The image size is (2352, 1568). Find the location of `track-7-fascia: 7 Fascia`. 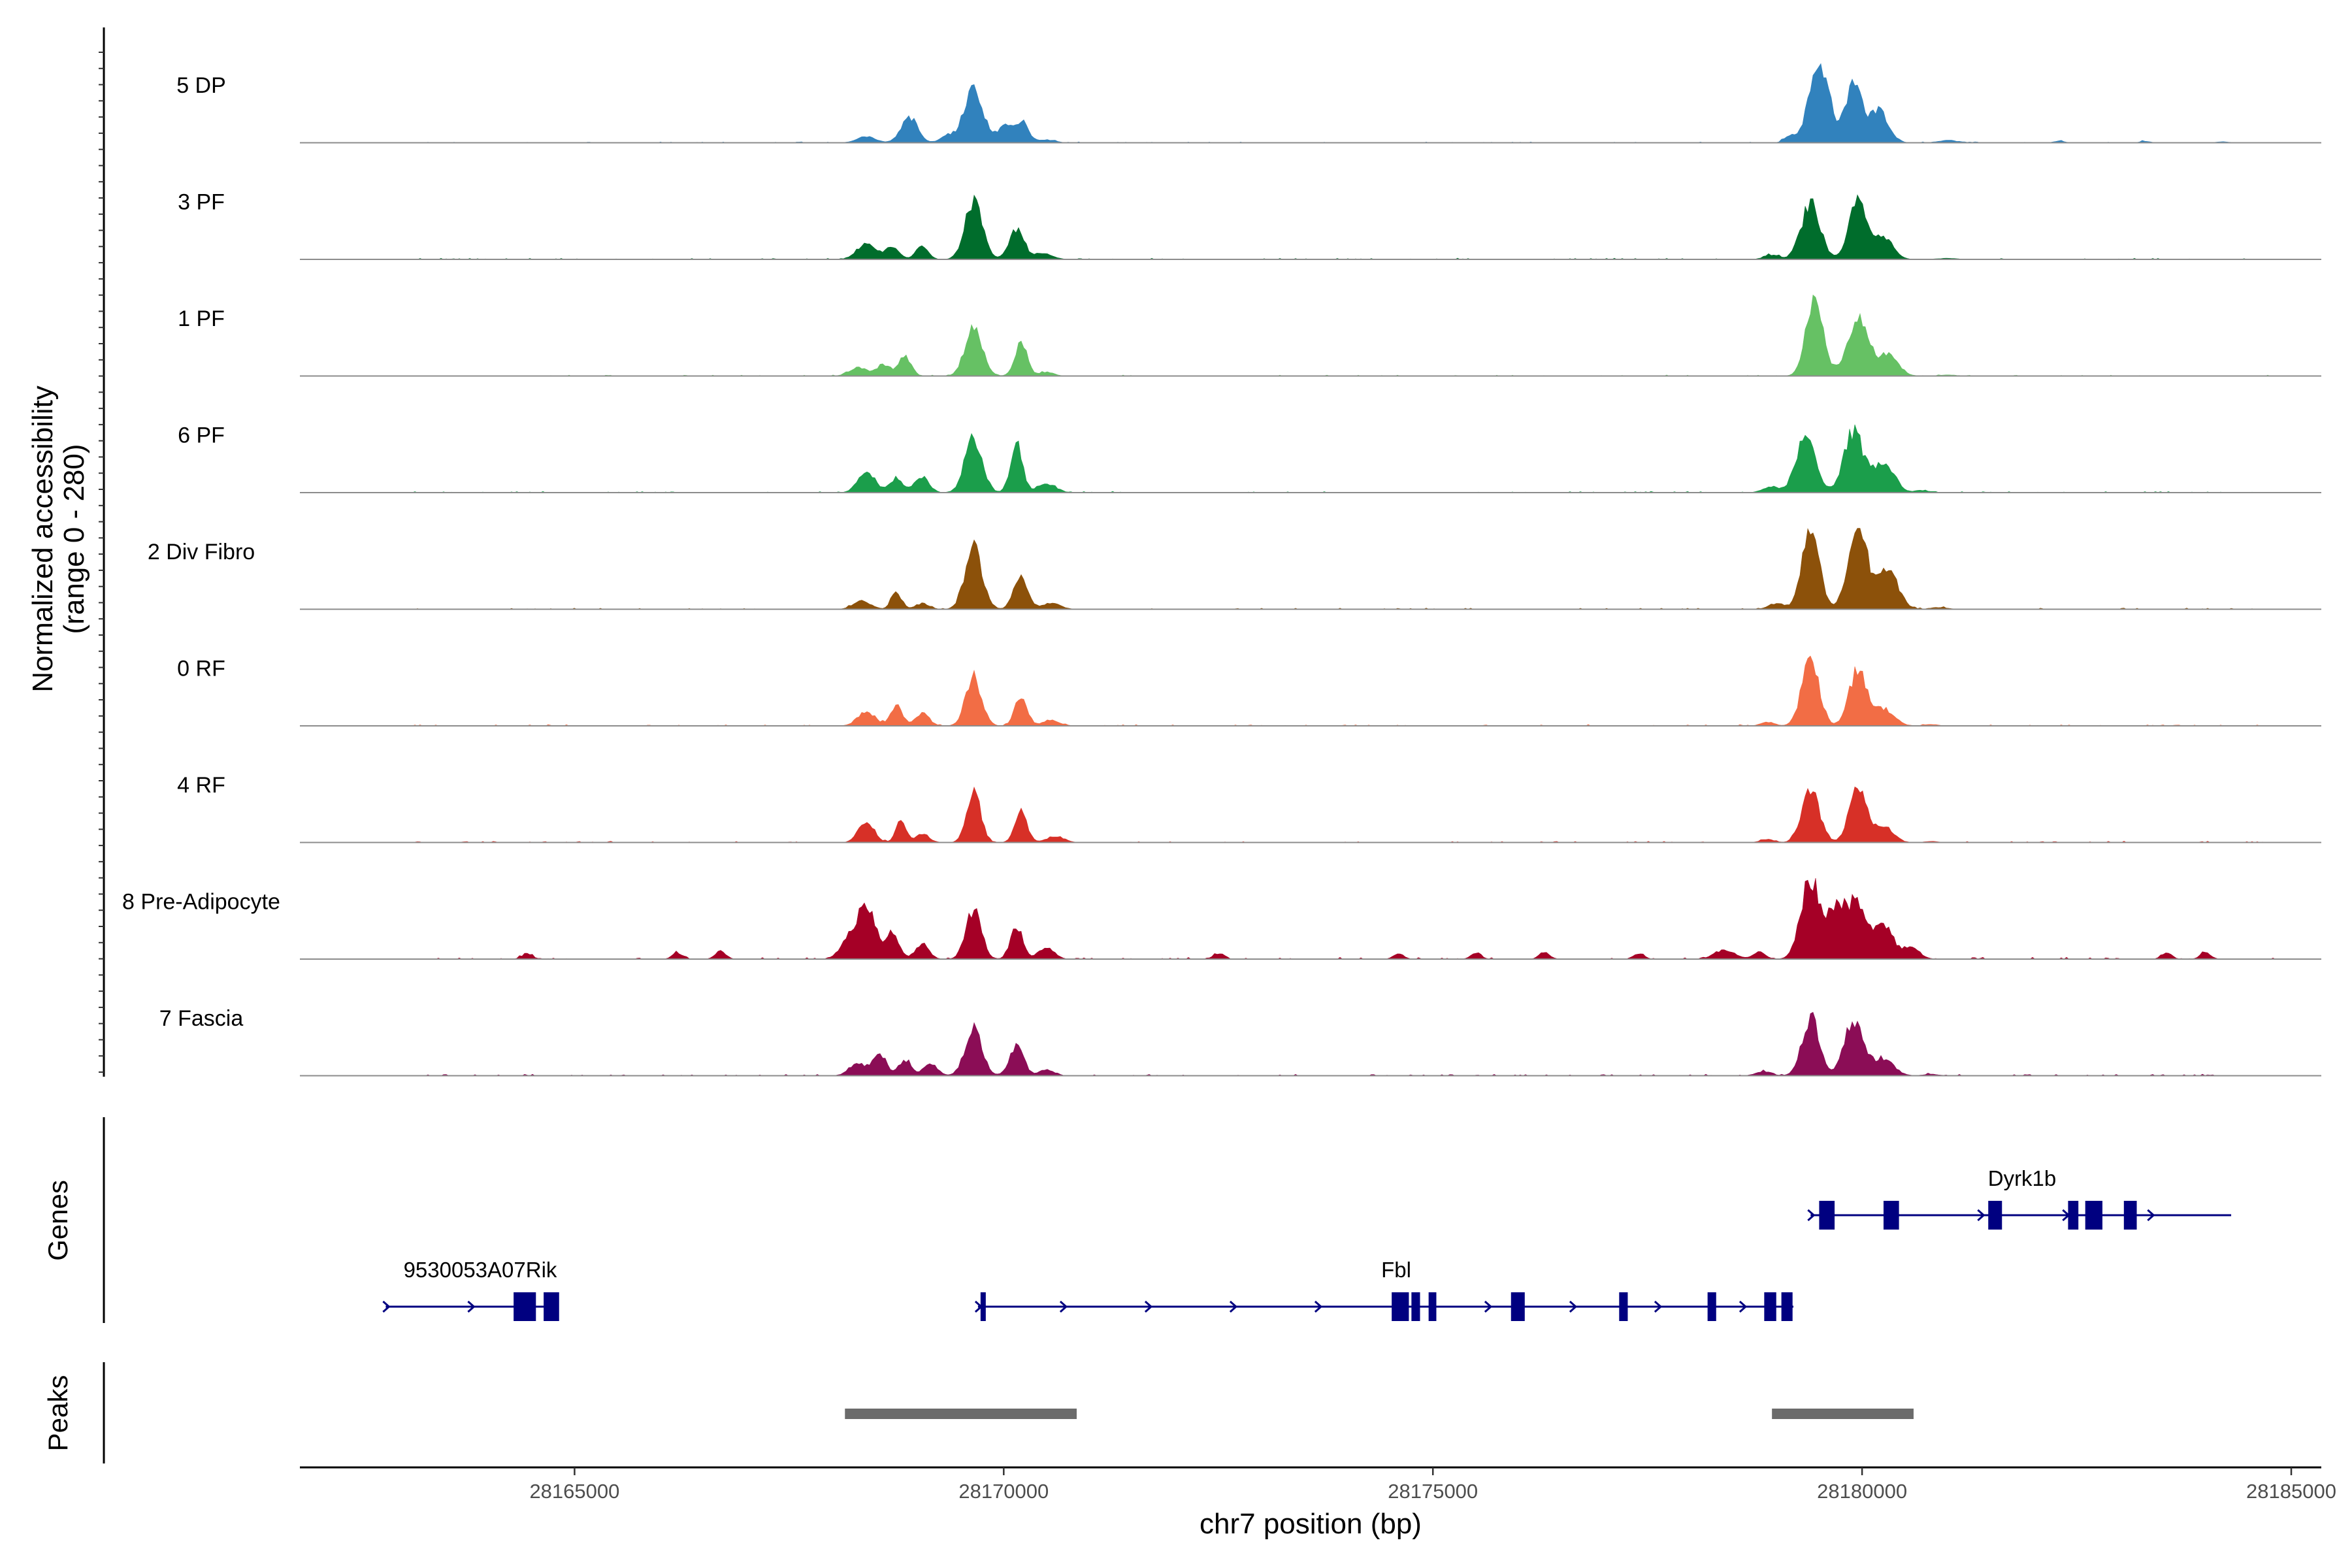

track-7-fascia: 7 Fascia is located at coordinates (1240, 1041).